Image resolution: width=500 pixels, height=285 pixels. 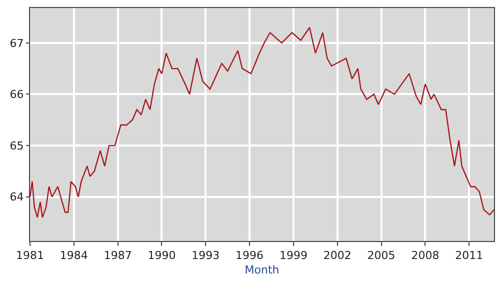 What do you see at coordinates (162, 255) in the screenshot?
I see `x-tick-label: 1990` at bounding box center [162, 255].